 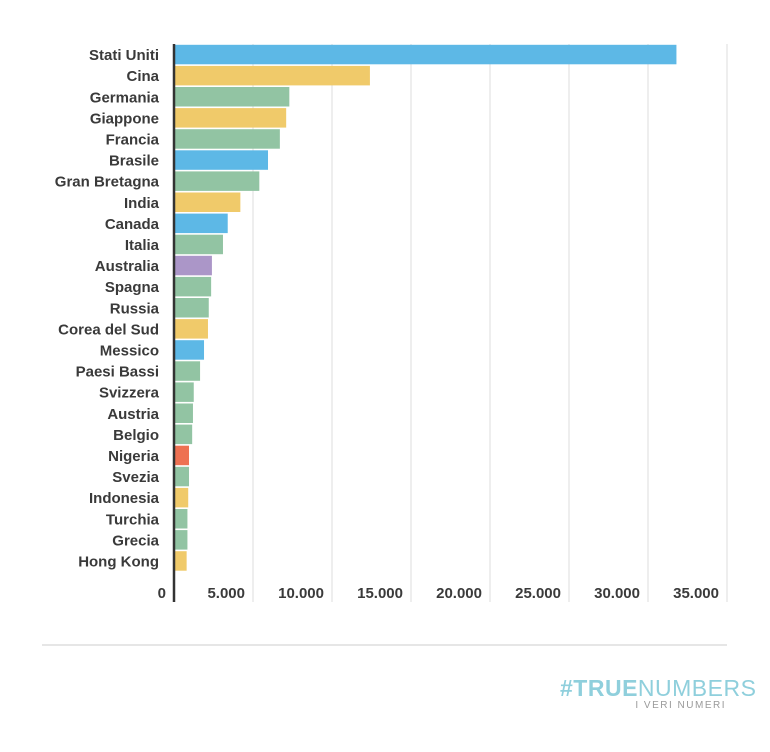 What do you see at coordinates (108, 329) in the screenshot?
I see `category-label: Corea del Sud` at bounding box center [108, 329].